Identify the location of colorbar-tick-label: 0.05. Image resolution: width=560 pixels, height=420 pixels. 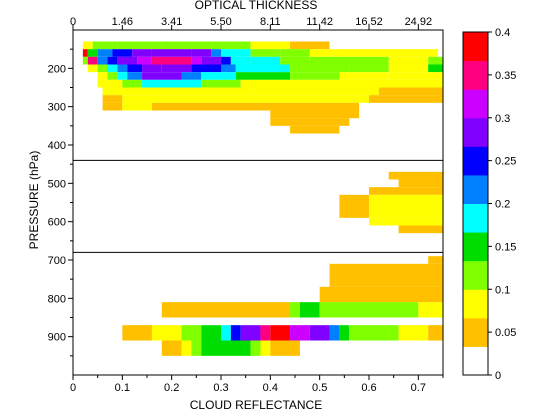
(505, 333).